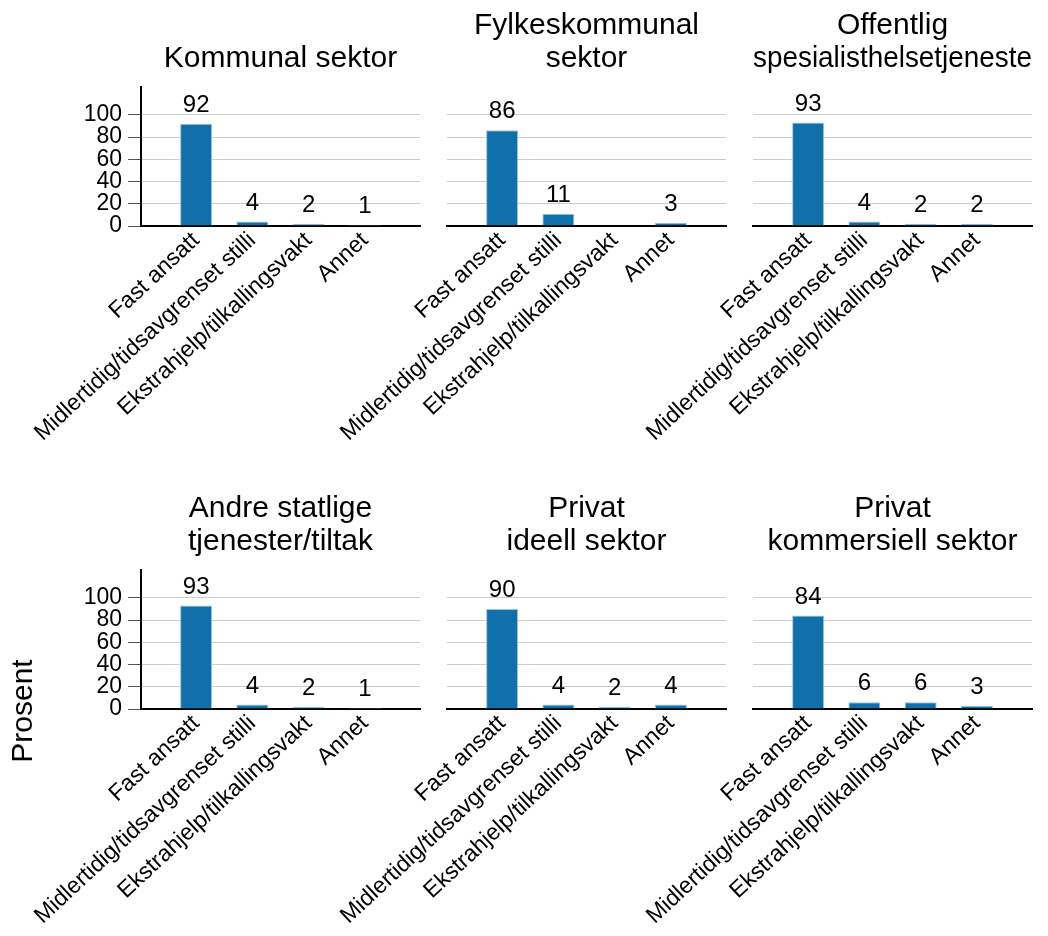 The image size is (1048, 936). I want to click on data-label: 92, so click(196, 103).